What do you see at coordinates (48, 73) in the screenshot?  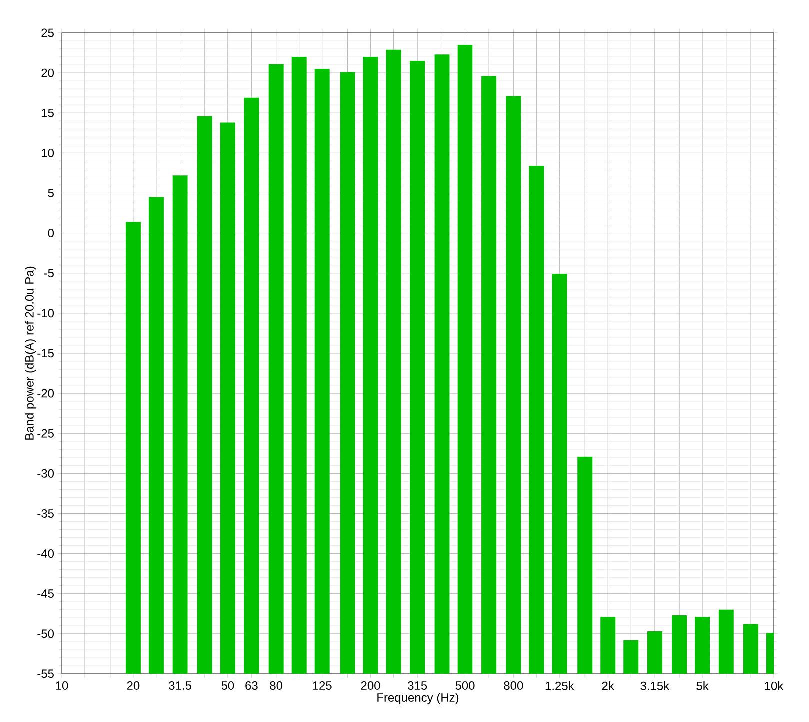 I see `y-tick-label: 20` at bounding box center [48, 73].